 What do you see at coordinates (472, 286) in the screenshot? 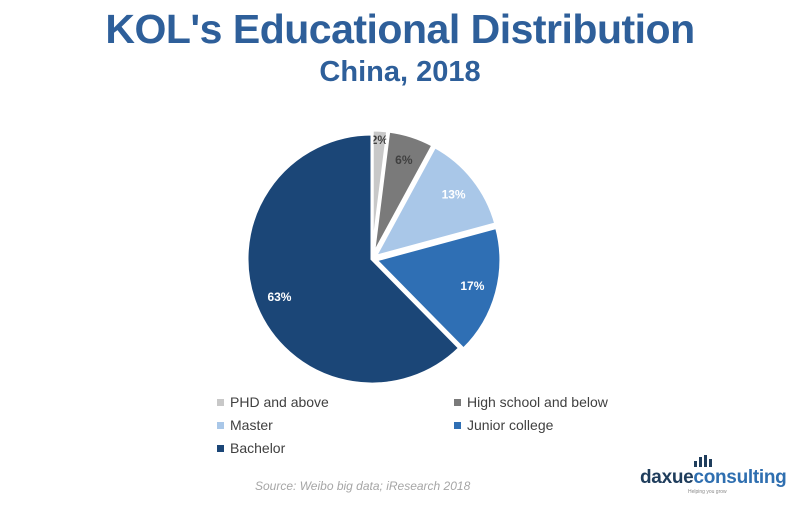
I see `data-label-junior-college: 17%` at bounding box center [472, 286].